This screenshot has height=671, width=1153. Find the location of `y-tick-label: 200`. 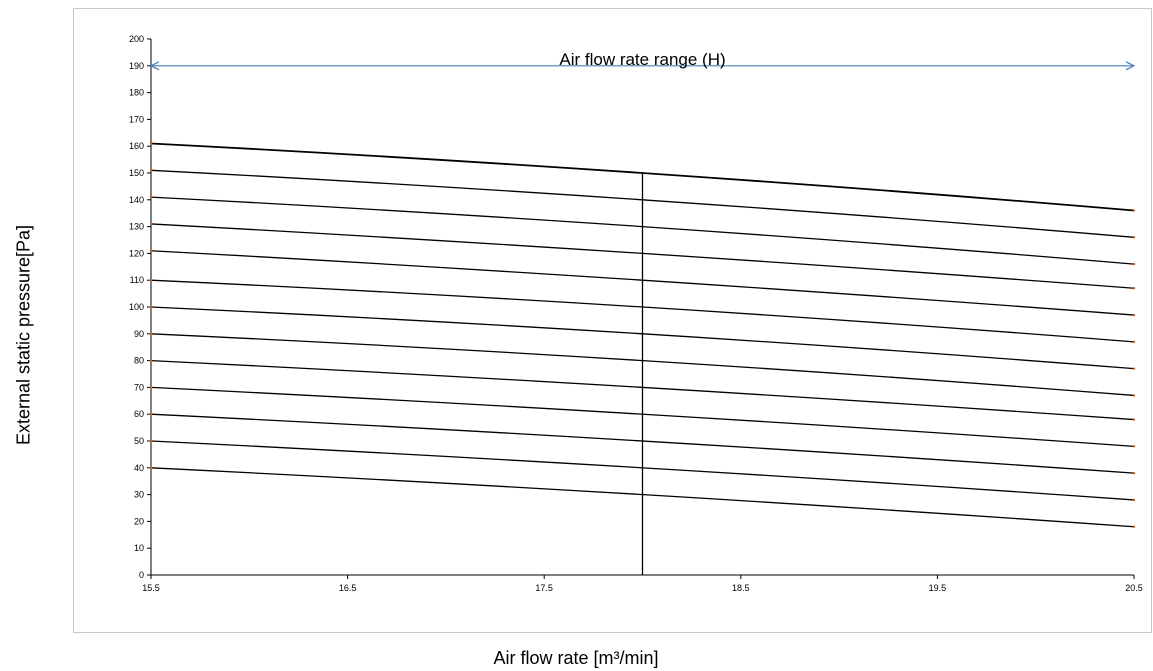

y-tick-label: 200 is located at coordinates (136, 39).